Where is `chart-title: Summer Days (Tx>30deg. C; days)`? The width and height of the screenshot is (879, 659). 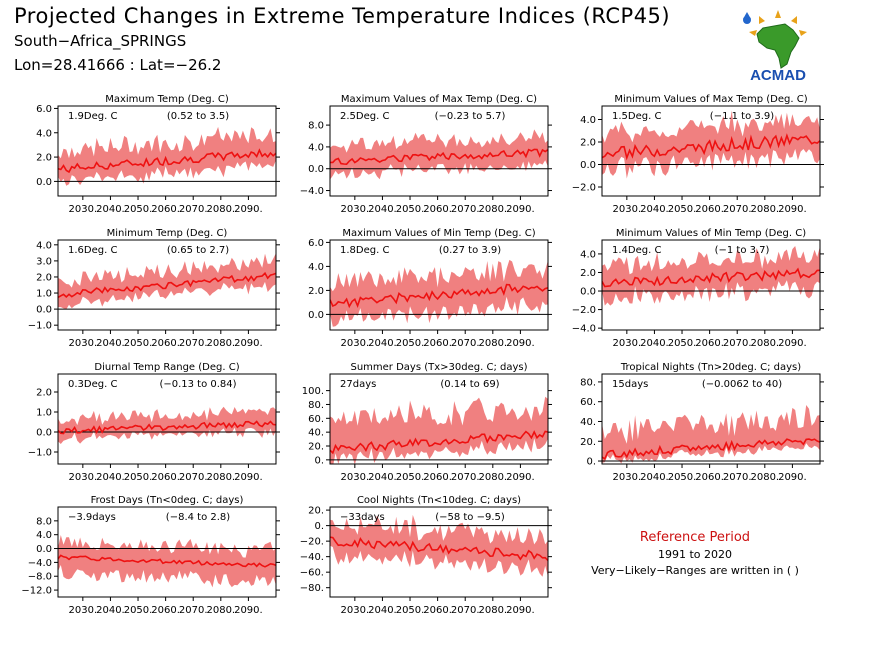
chart-title: Summer Days (Tx>30deg. C; days) is located at coordinates (438, 367).